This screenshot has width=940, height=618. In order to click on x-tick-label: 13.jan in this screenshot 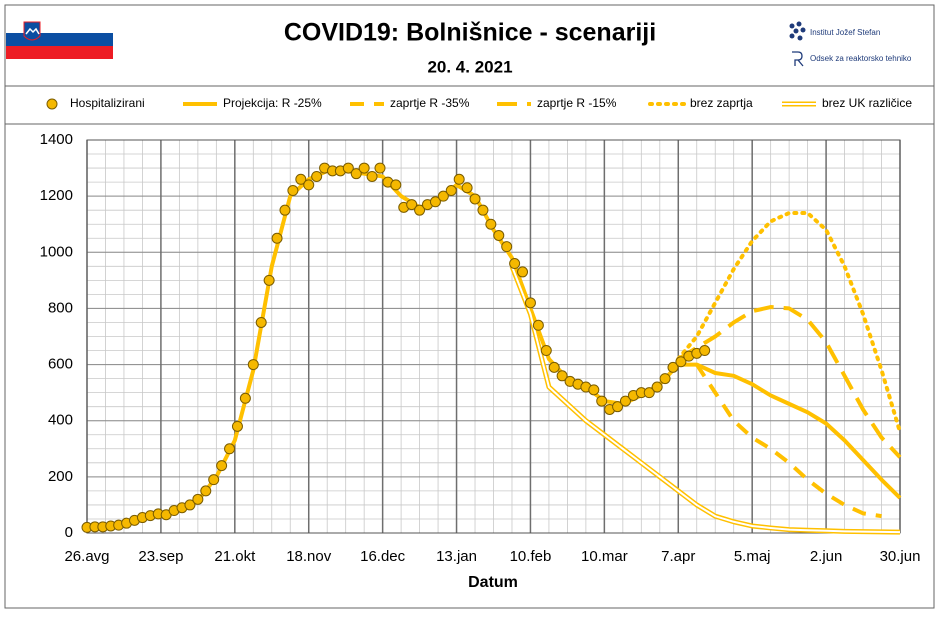, I will do `click(456, 556)`.